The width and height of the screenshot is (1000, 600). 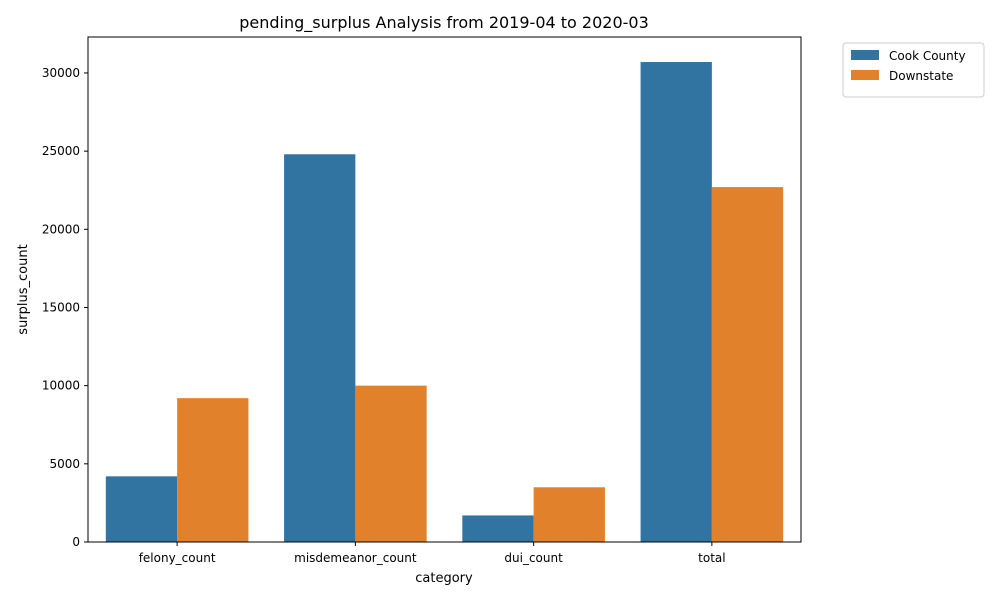 I want to click on x-tick-label: total, so click(x=711, y=558).